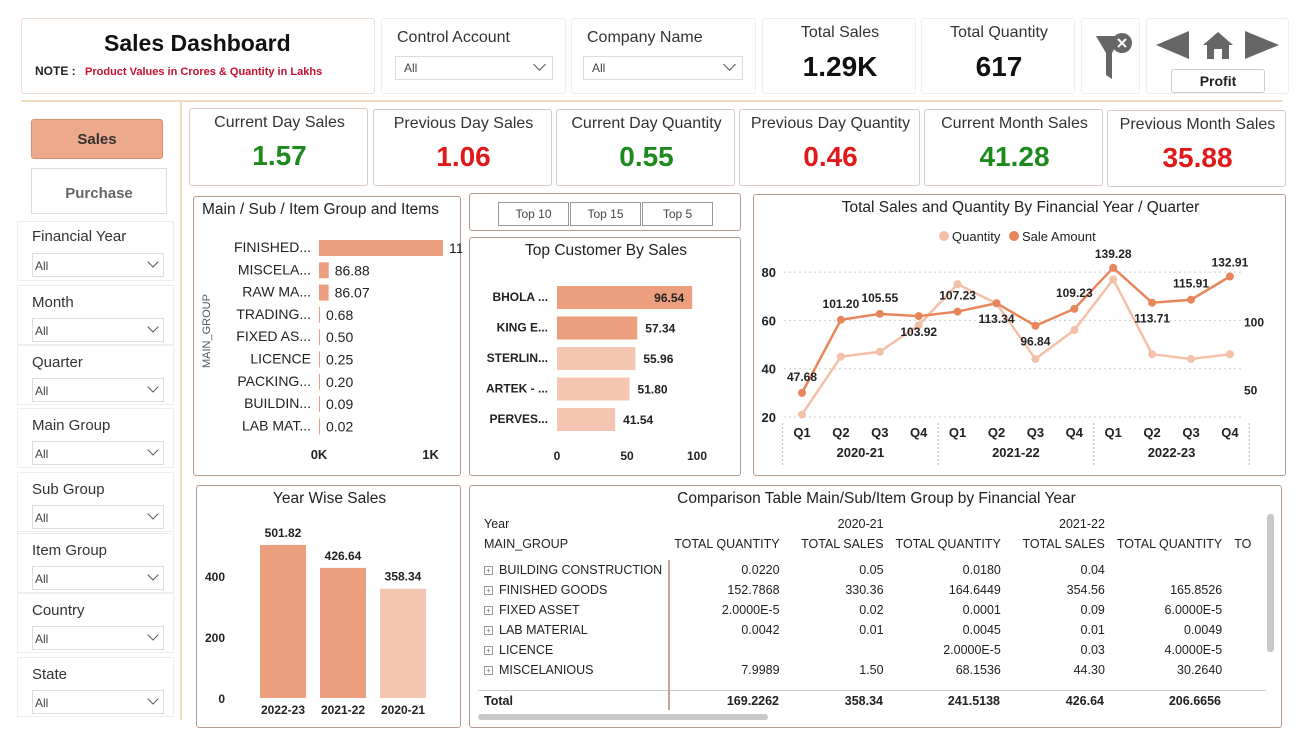 Image resolution: width=1296 pixels, height=733 pixels. Describe the element at coordinates (430, 454) in the screenshot. I see `tick-label: 1K` at that location.